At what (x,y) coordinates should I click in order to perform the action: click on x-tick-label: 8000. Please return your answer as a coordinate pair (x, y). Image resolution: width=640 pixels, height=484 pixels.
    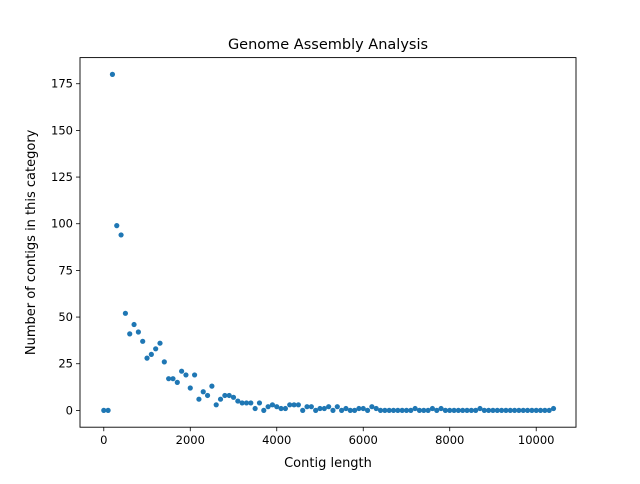
    Looking at the image, I should click on (449, 440).